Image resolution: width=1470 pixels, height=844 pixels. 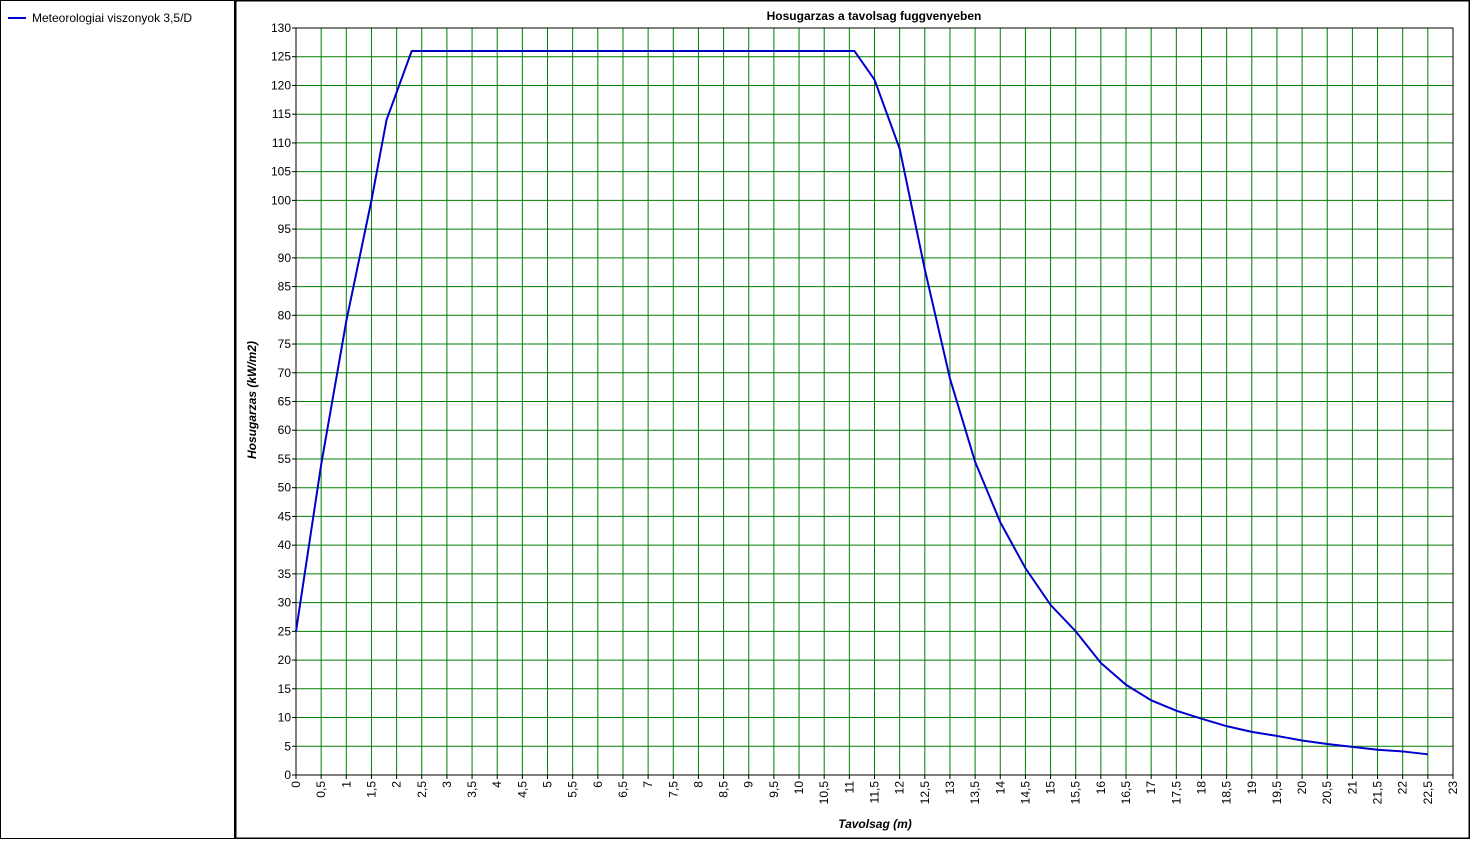 I want to click on y-tick-label: 30, so click(x=285, y=603).